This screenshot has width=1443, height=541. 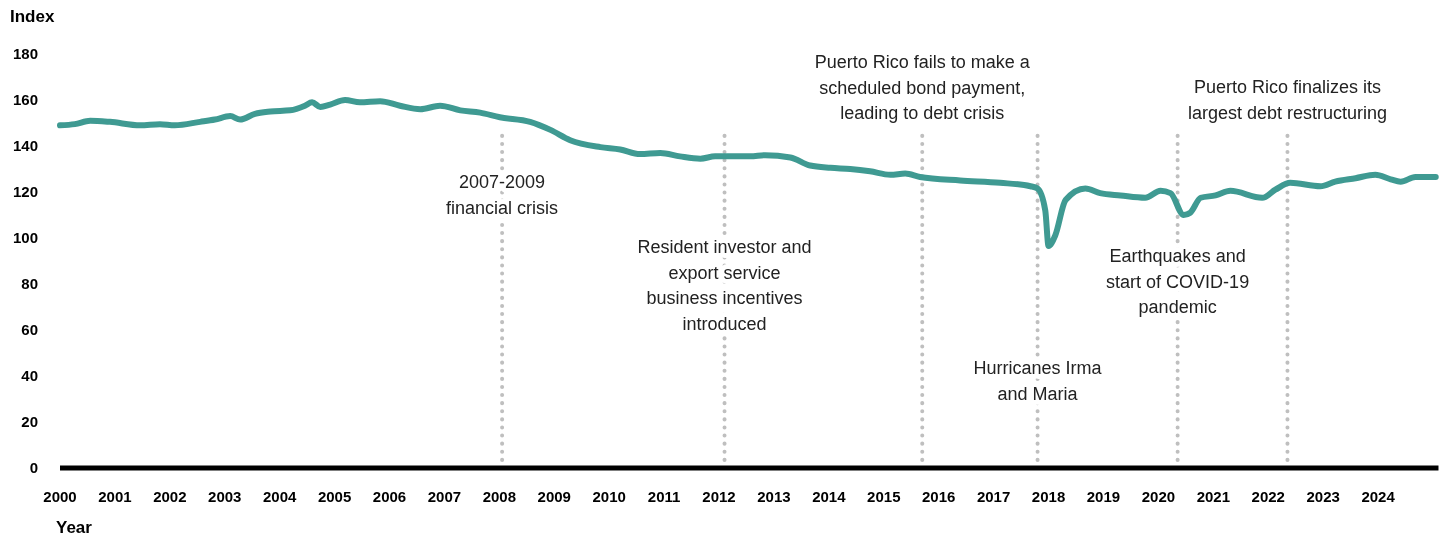 I want to click on y-tick-label: 180, so click(x=25, y=53).